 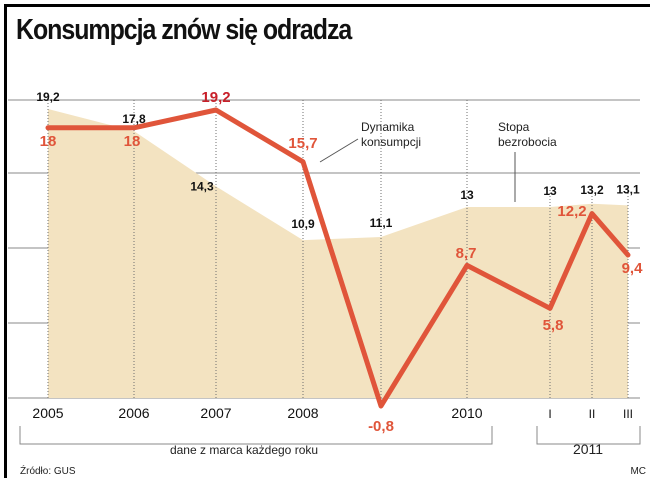 What do you see at coordinates (256, 435) in the screenshot?
I see `bracket-years` at bounding box center [256, 435].